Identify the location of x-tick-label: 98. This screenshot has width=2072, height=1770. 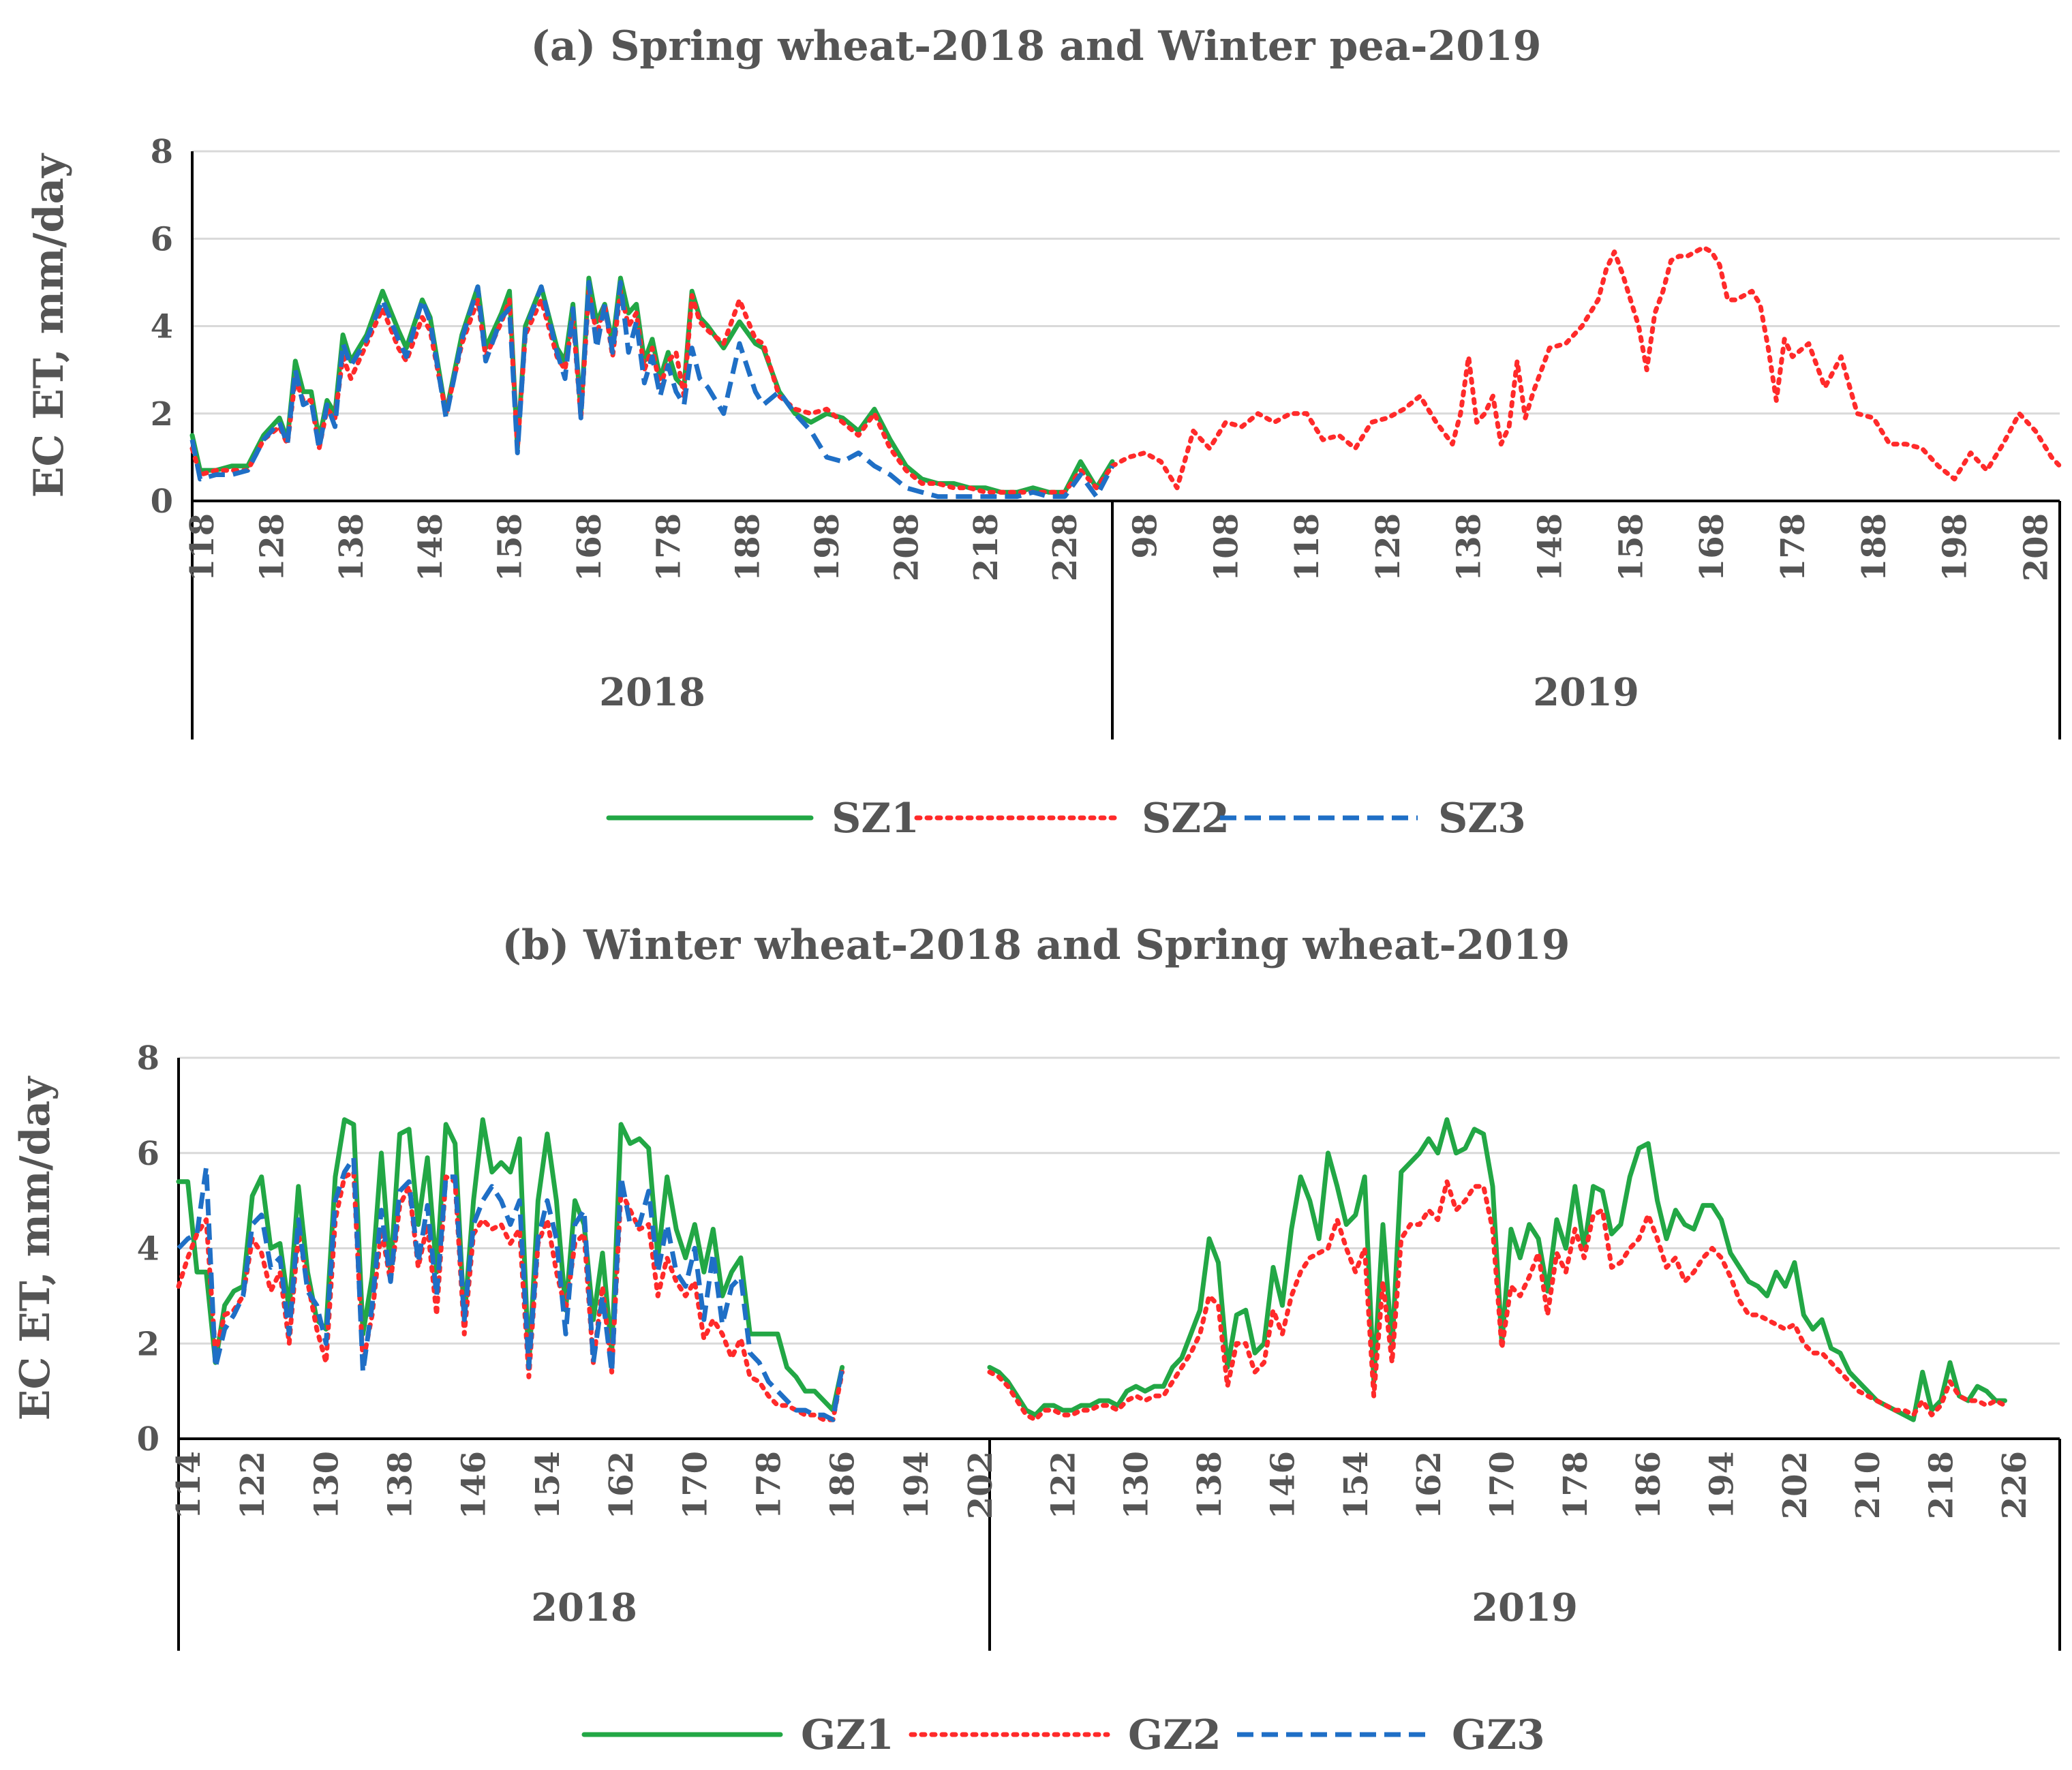
(1146, 536).